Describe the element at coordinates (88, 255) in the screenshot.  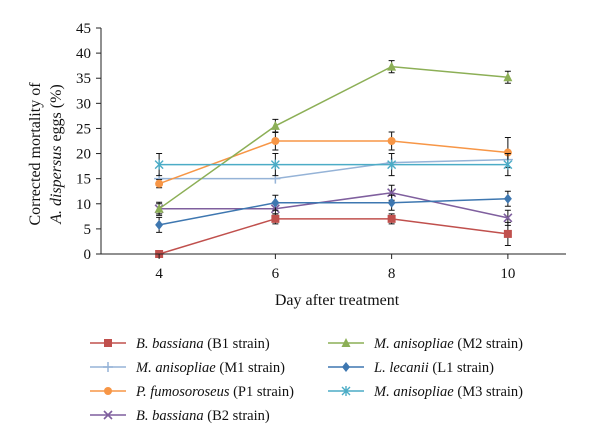
I see `y-tick-label: 0` at that location.